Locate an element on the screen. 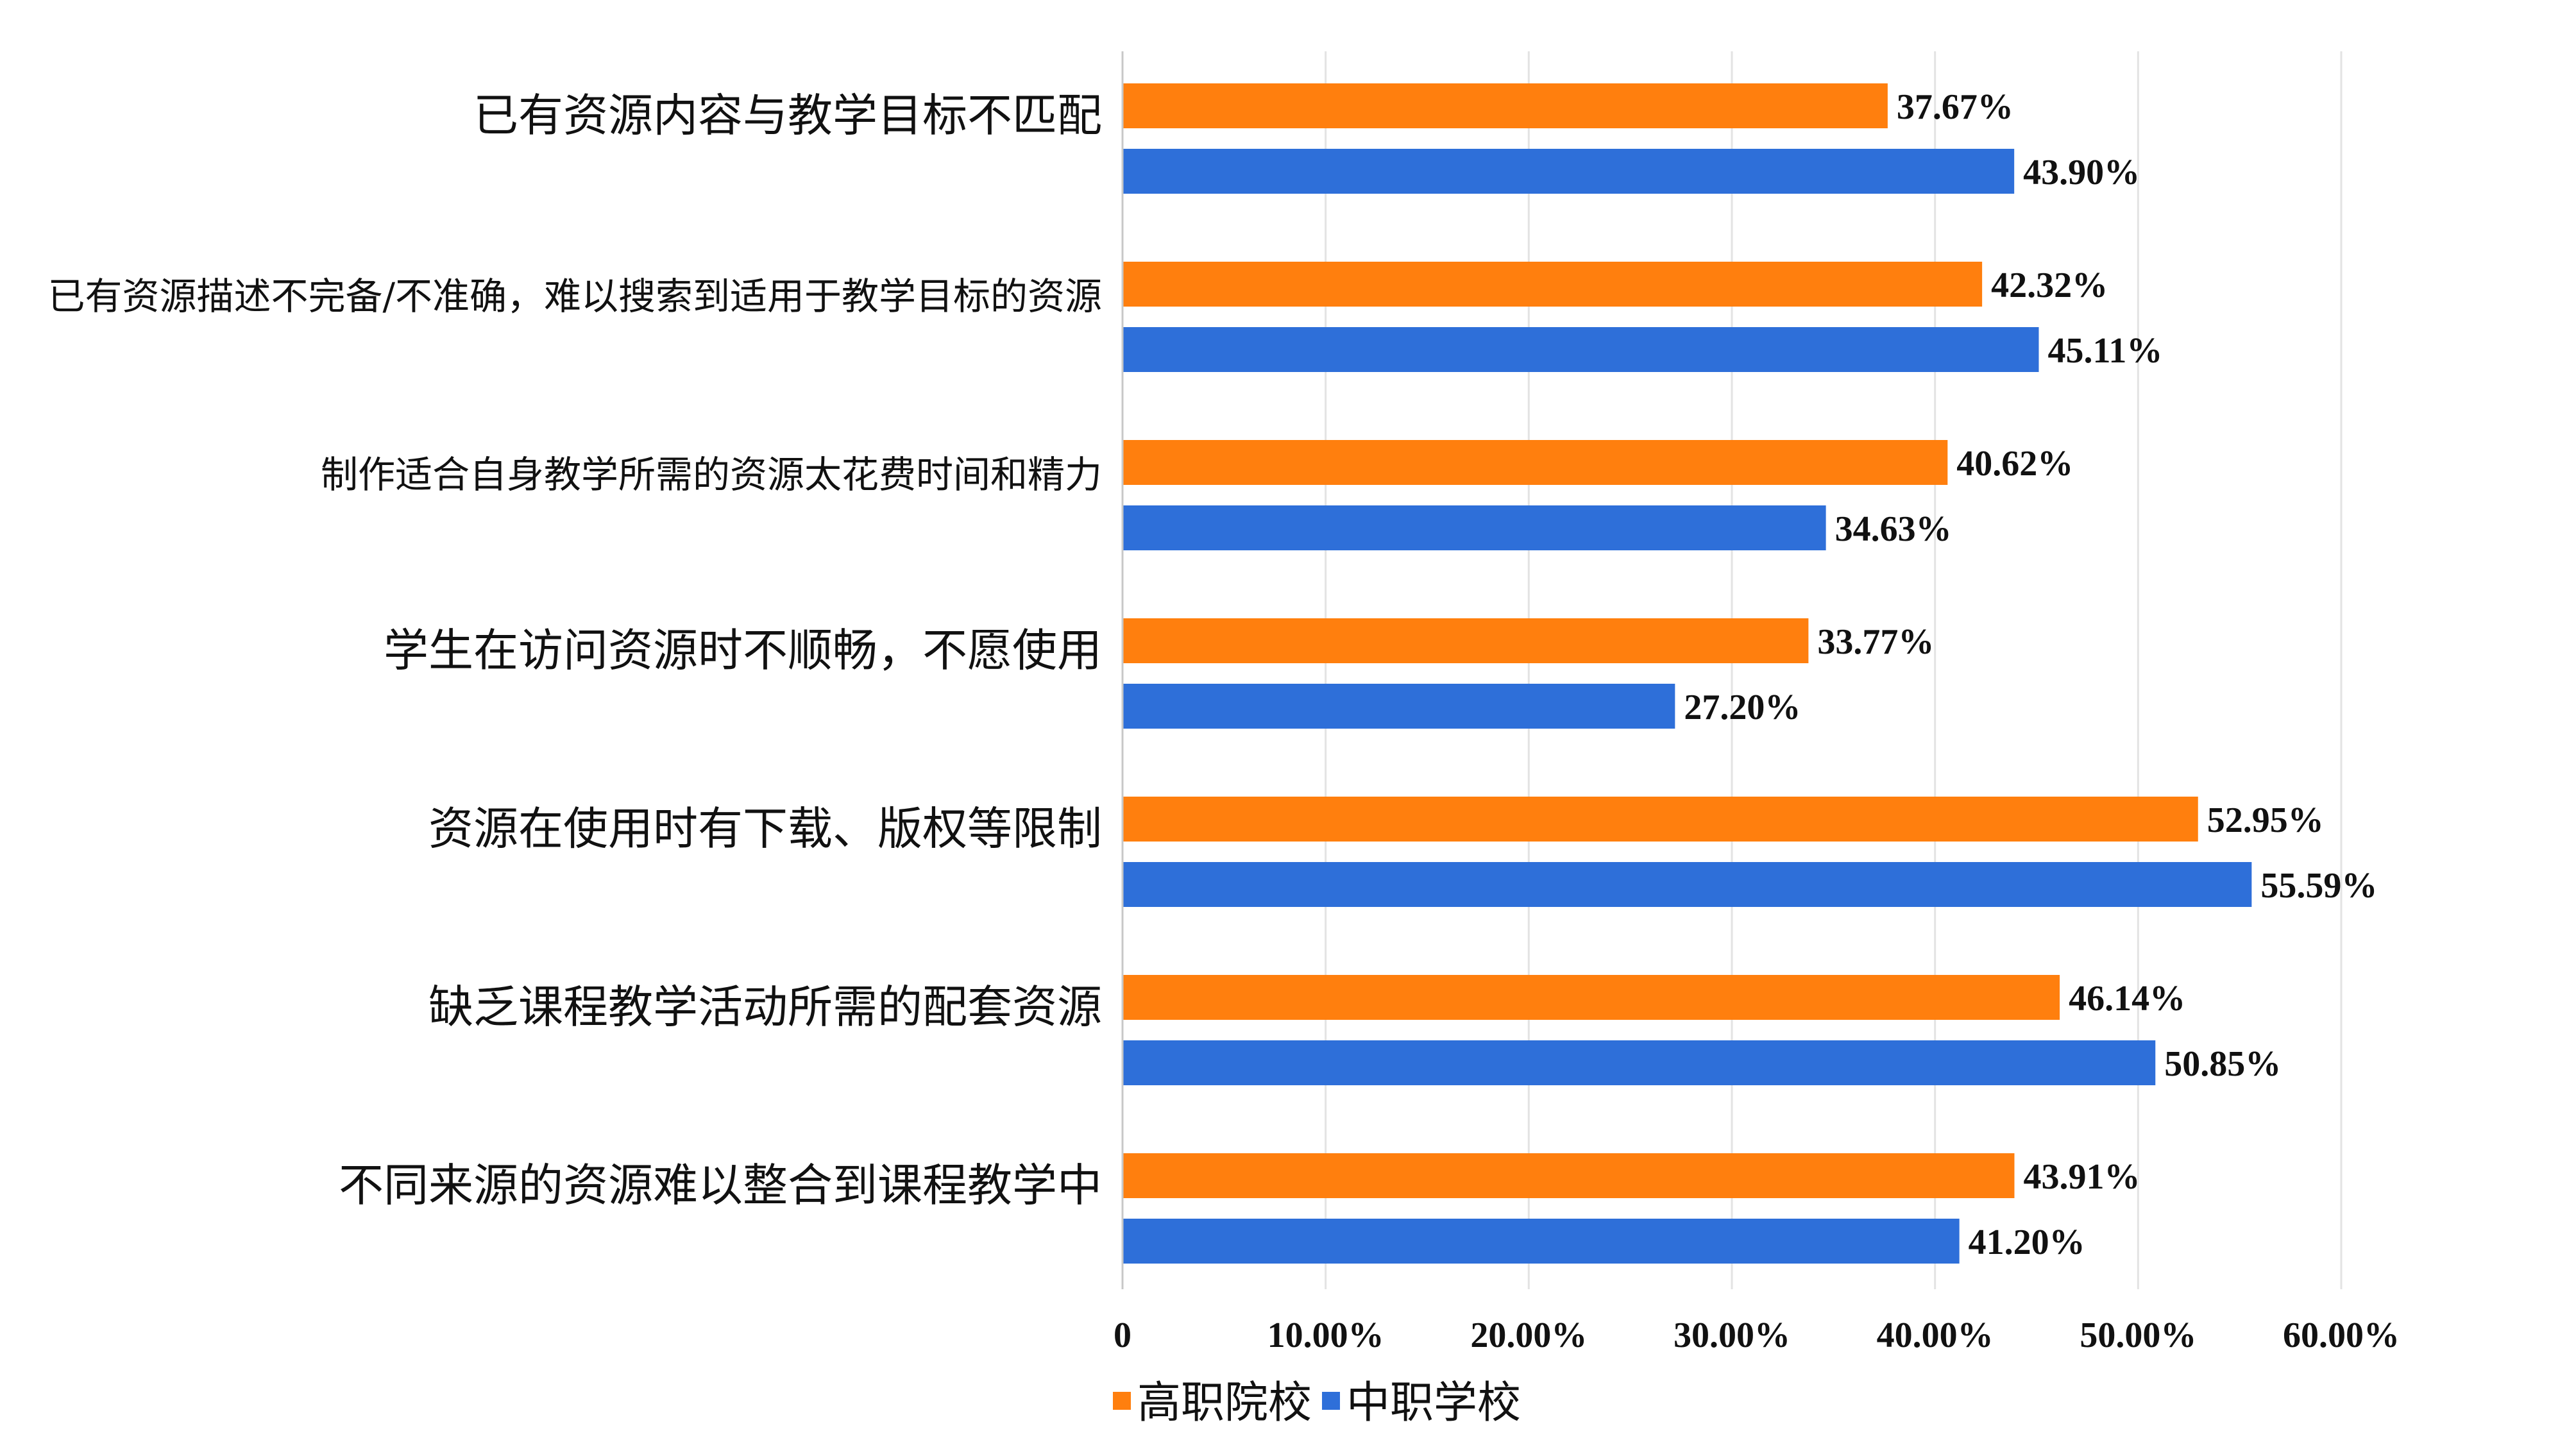 The width and height of the screenshot is (2576, 1447). x-tick-label: 0 is located at coordinates (1122, 1335).